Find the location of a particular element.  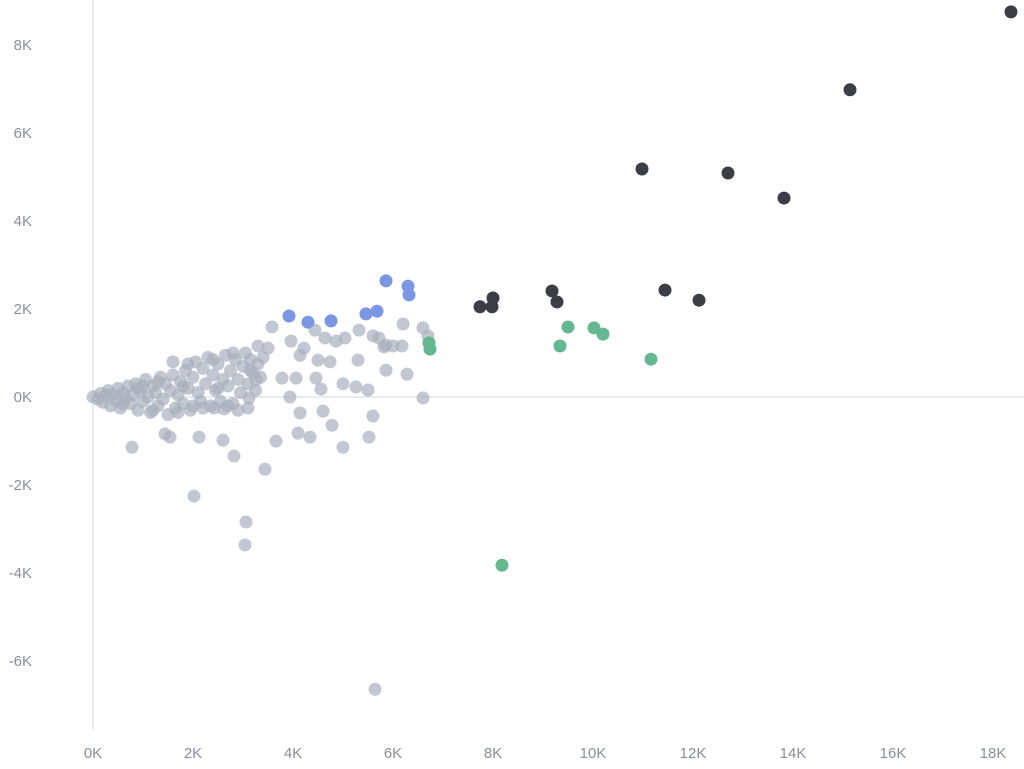

x-tick-label: 2K is located at coordinates (193, 753).